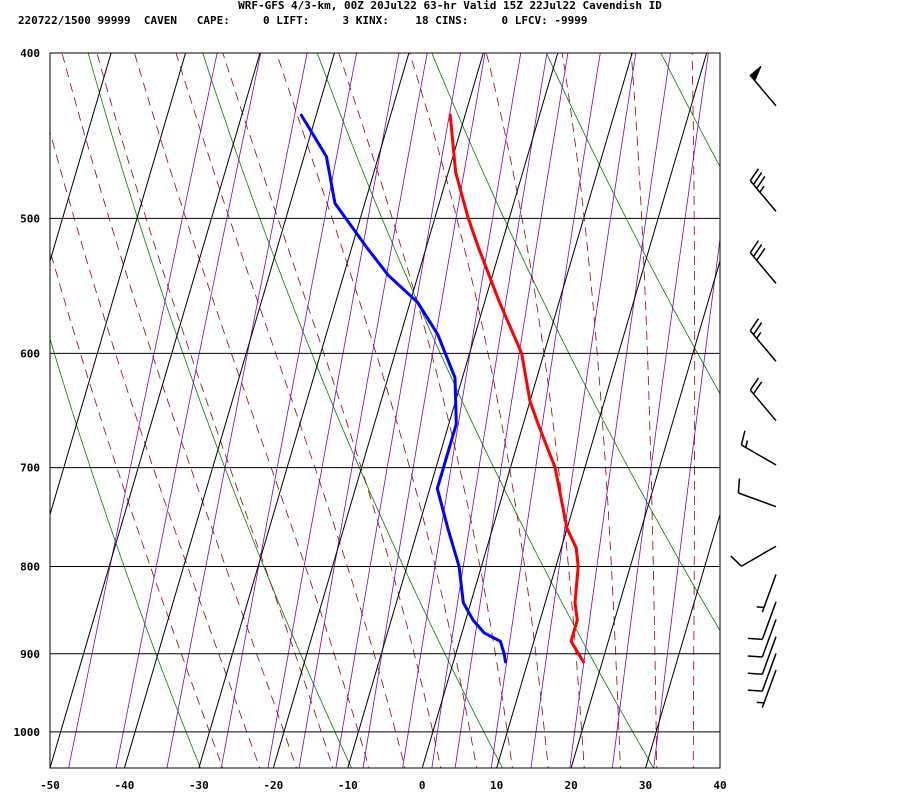  Describe the element at coordinates (383, 785) in the screenshot. I see `x-tick-labels: -50 -40 -30 -20 -10 0 10 20 30 40` at that location.